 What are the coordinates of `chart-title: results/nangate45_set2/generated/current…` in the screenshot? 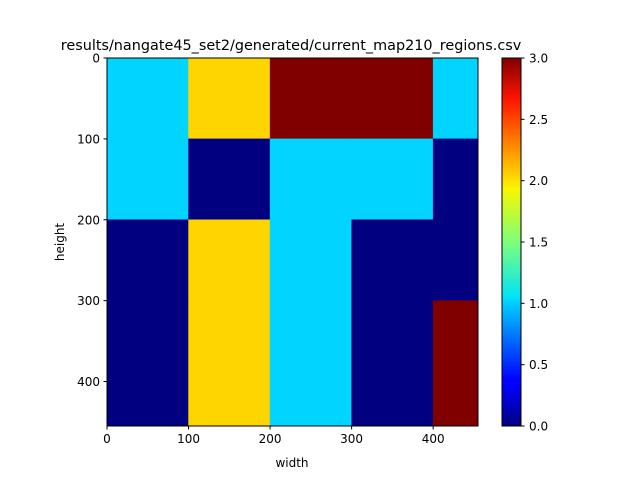 It's located at (291, 46).